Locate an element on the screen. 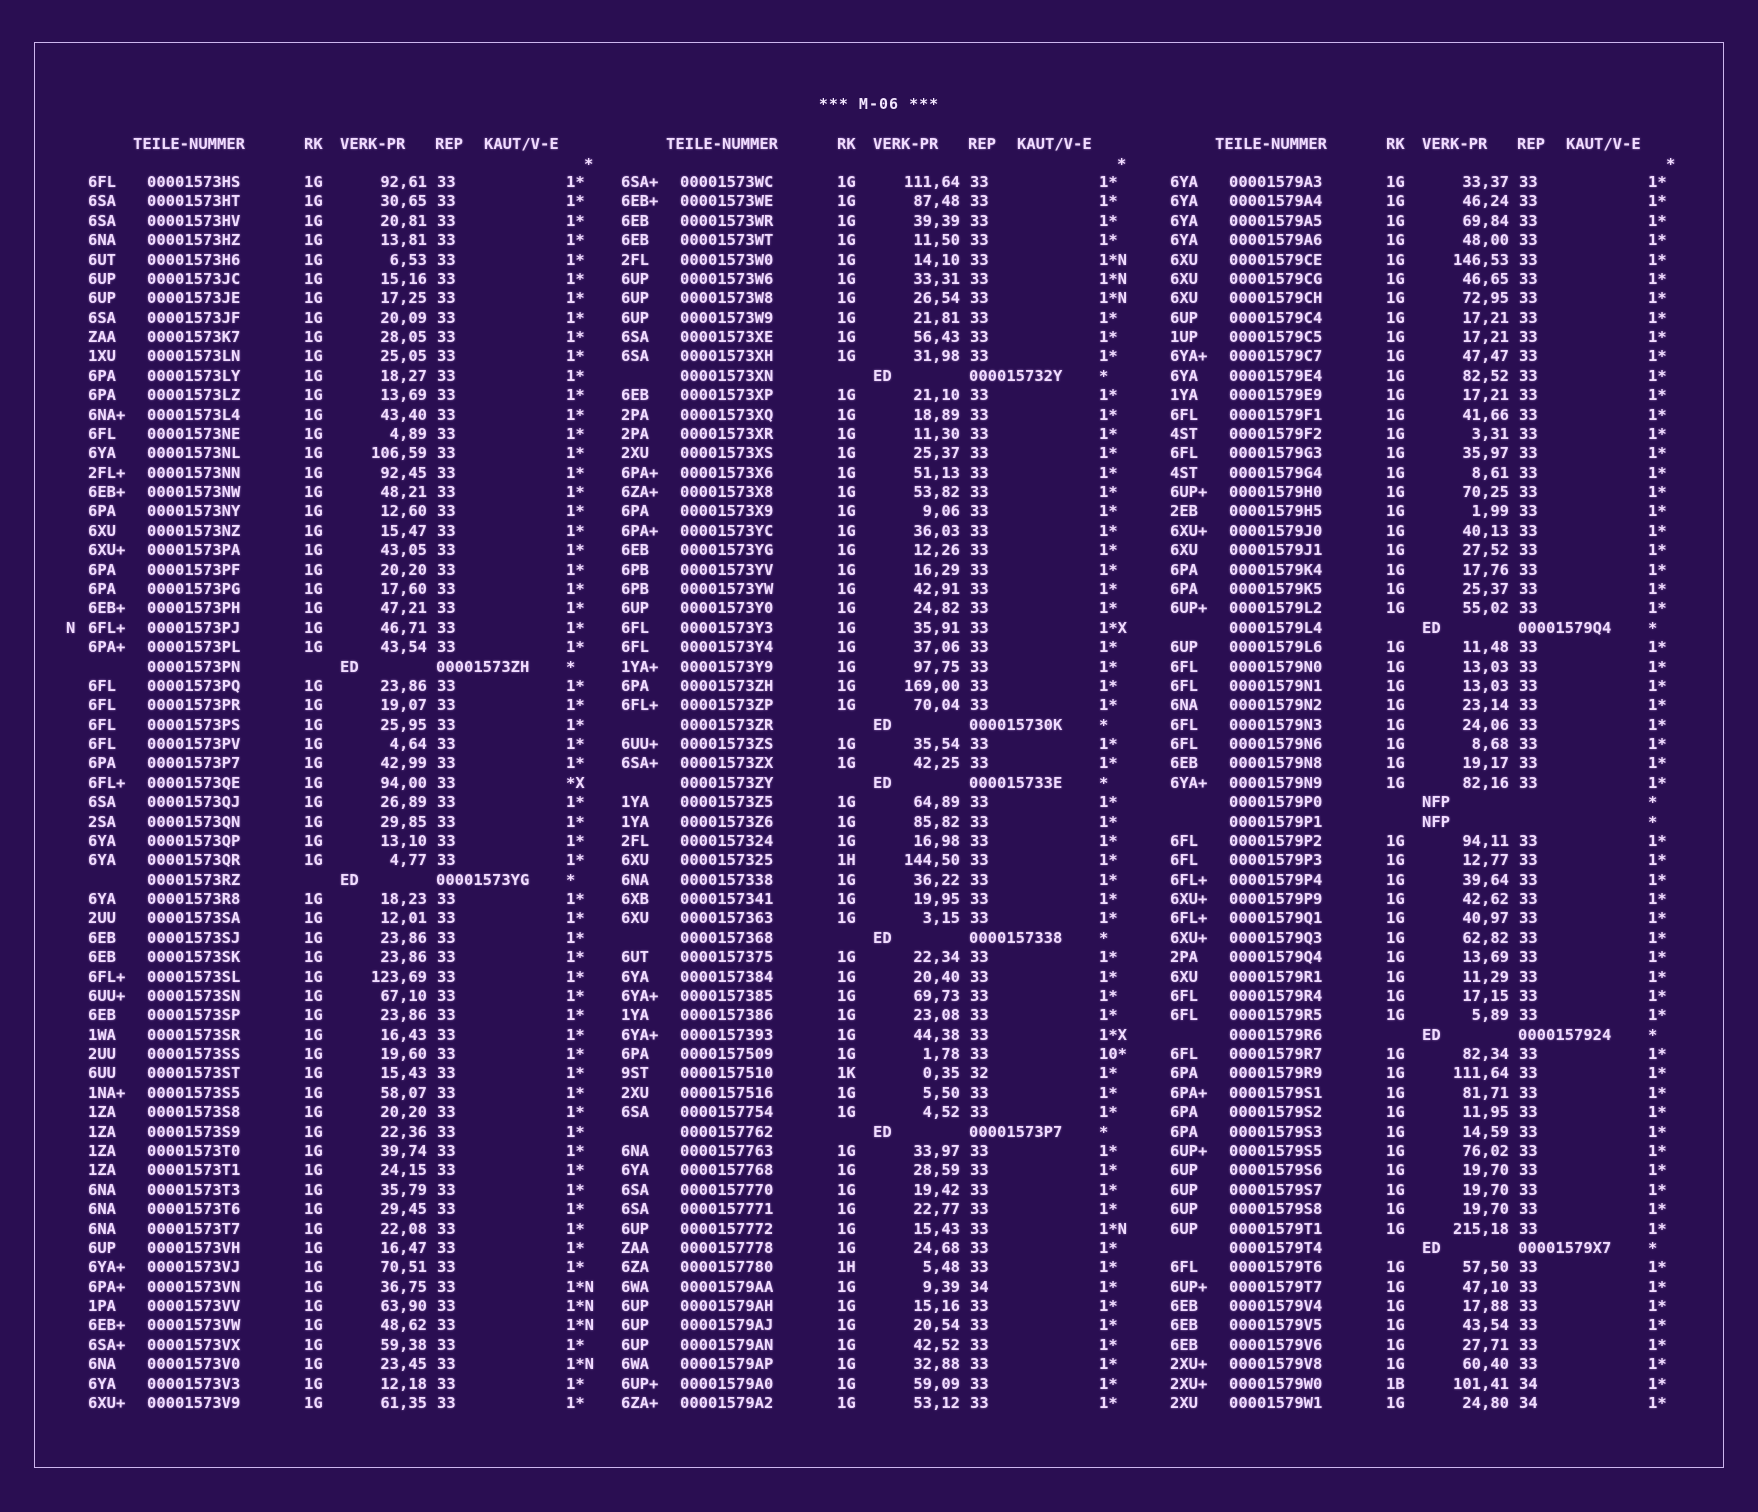 The image size is (1758, 1512). verk-pr: 43,54 is located at coordinates (1485, 1325).